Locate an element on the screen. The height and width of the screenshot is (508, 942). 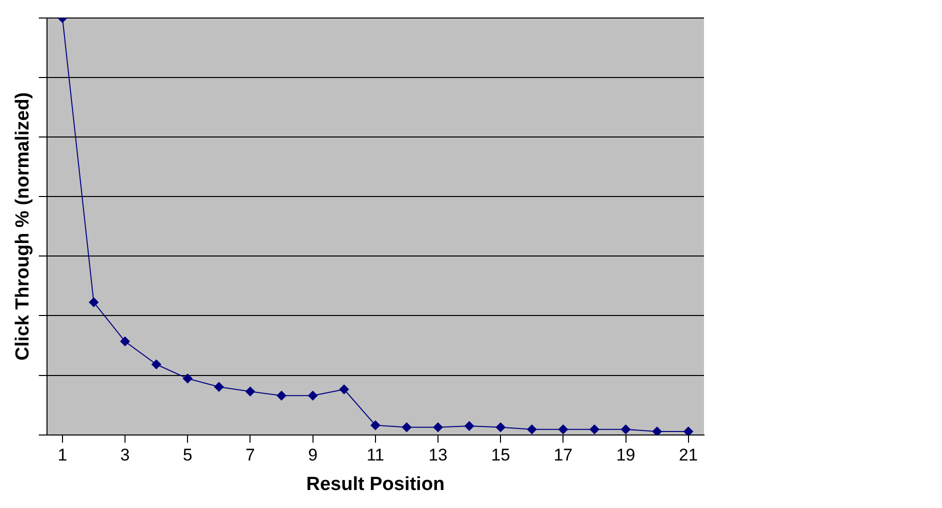
x-tick-label: 5 is located at coordinates (187, 455).